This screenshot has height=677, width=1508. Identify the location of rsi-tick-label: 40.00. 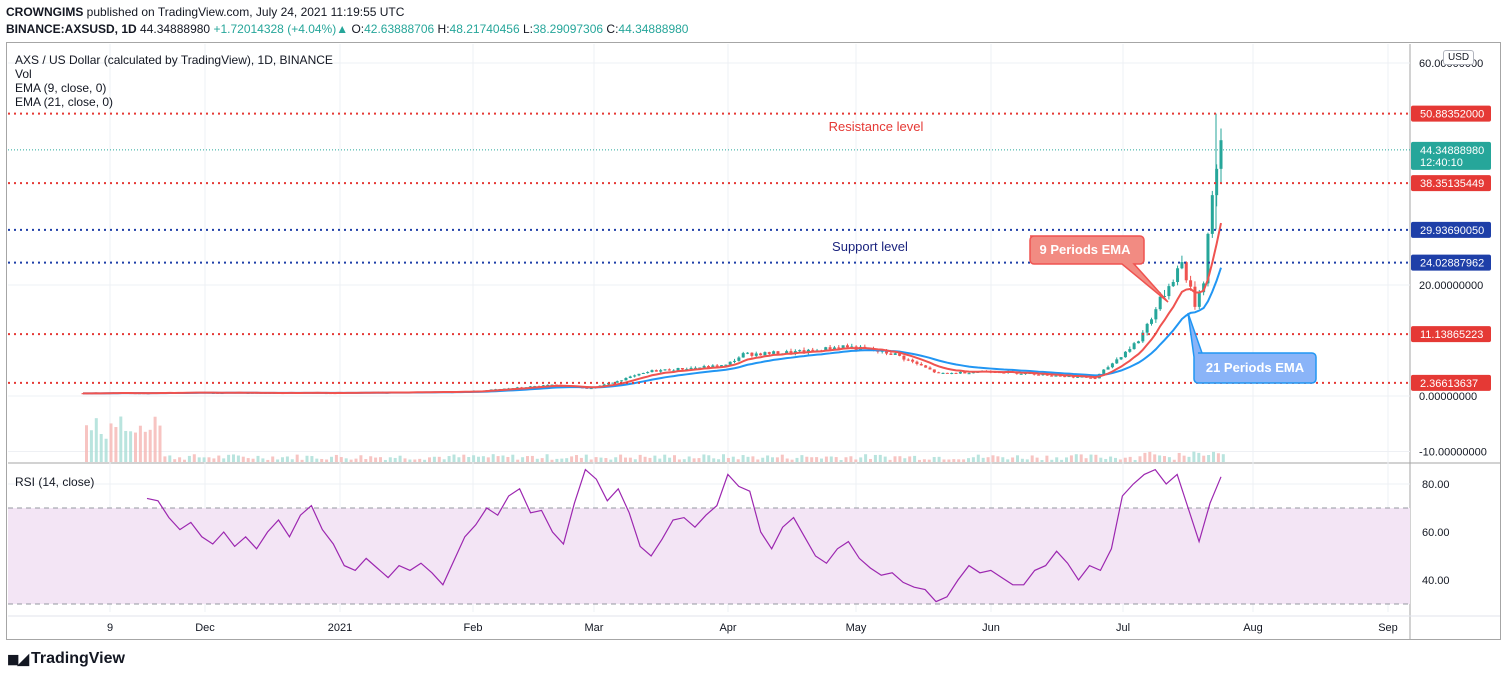
(1436, 581).